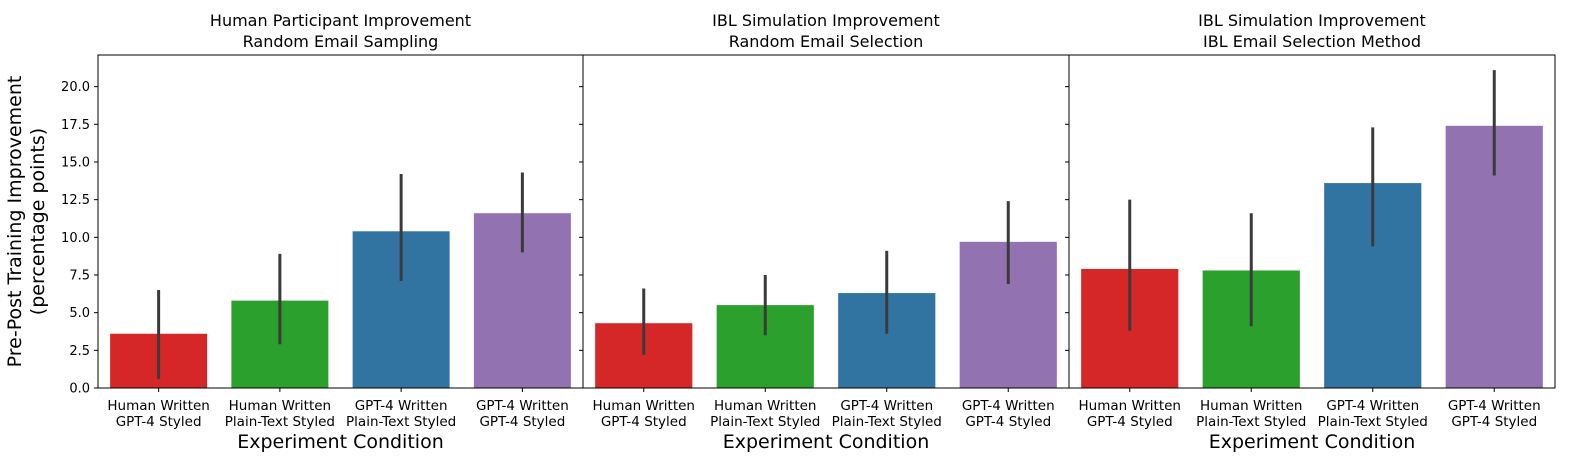  Describe the element at coordinates (75, 87) in the screenshot. I see `y-tick-label: 20.0` at that location.